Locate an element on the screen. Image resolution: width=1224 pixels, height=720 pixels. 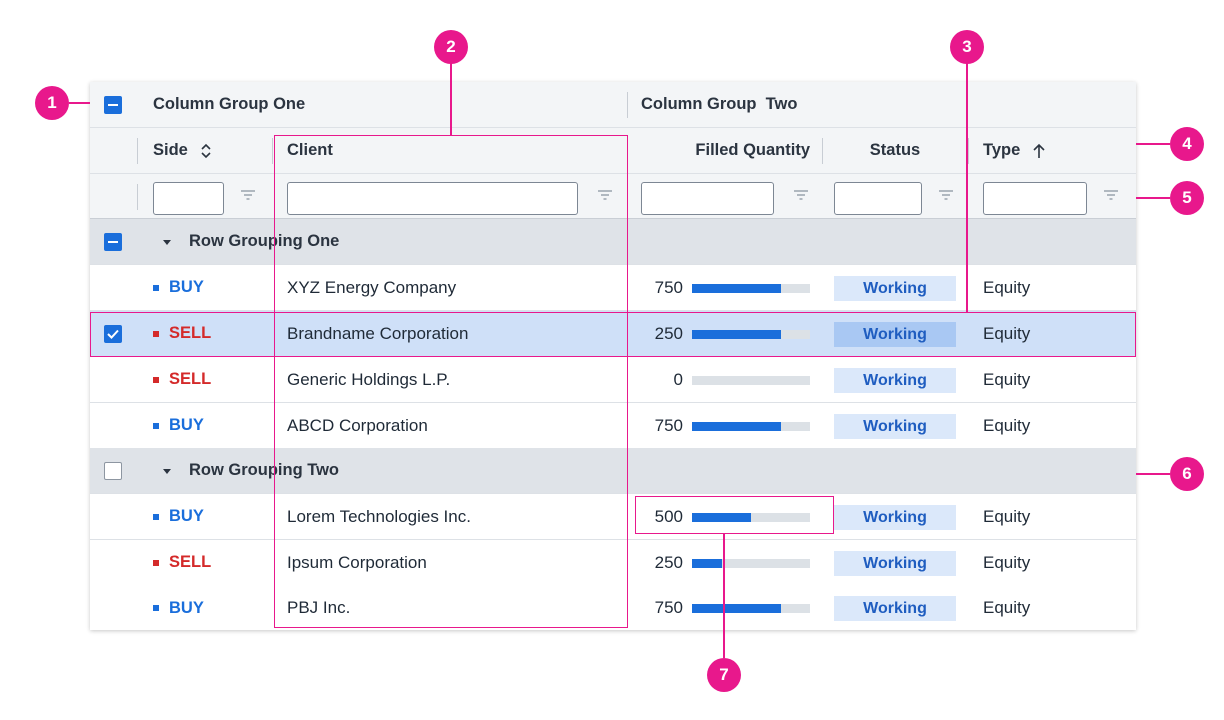
callout-badge: 4 is located at coordinates (1187, 144).